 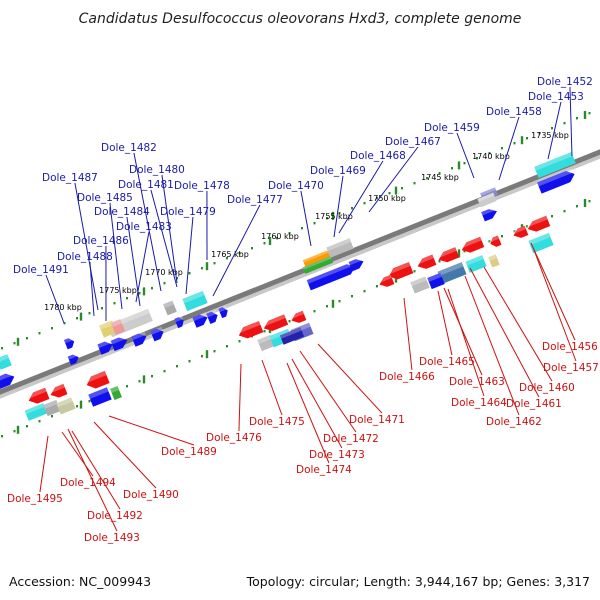 What do you see at coordinates (35, 499) in the screenshot?
I see `reverse-gene-label: Dole_1495` at bounding box center [35, 499].